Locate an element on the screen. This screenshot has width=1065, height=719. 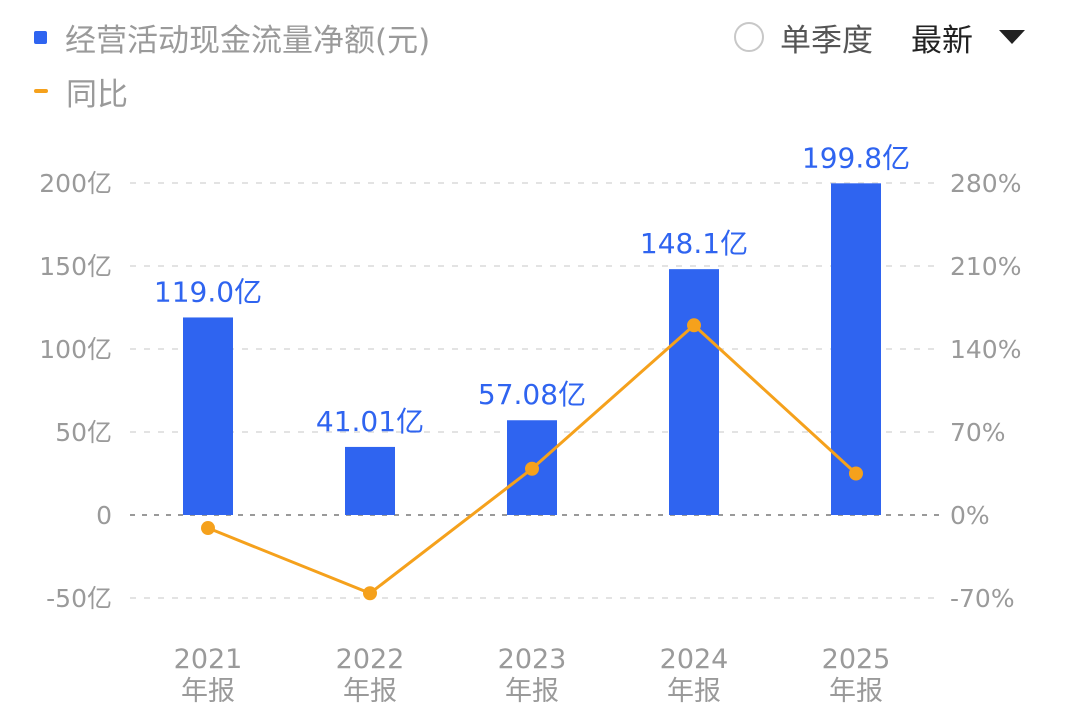
legend-bar-swatch is located at coordinates (40, 37).